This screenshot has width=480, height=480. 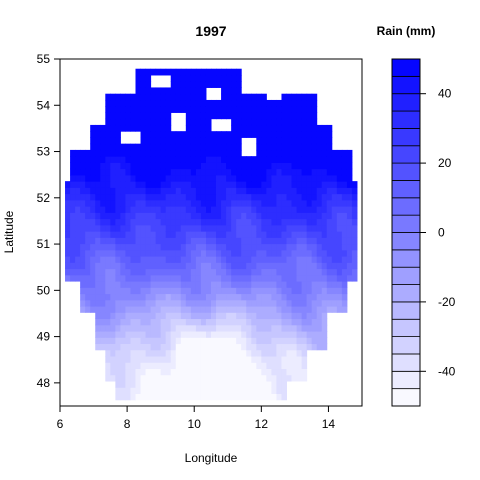 I want to click on legend-band, so click(x=406, y=345).